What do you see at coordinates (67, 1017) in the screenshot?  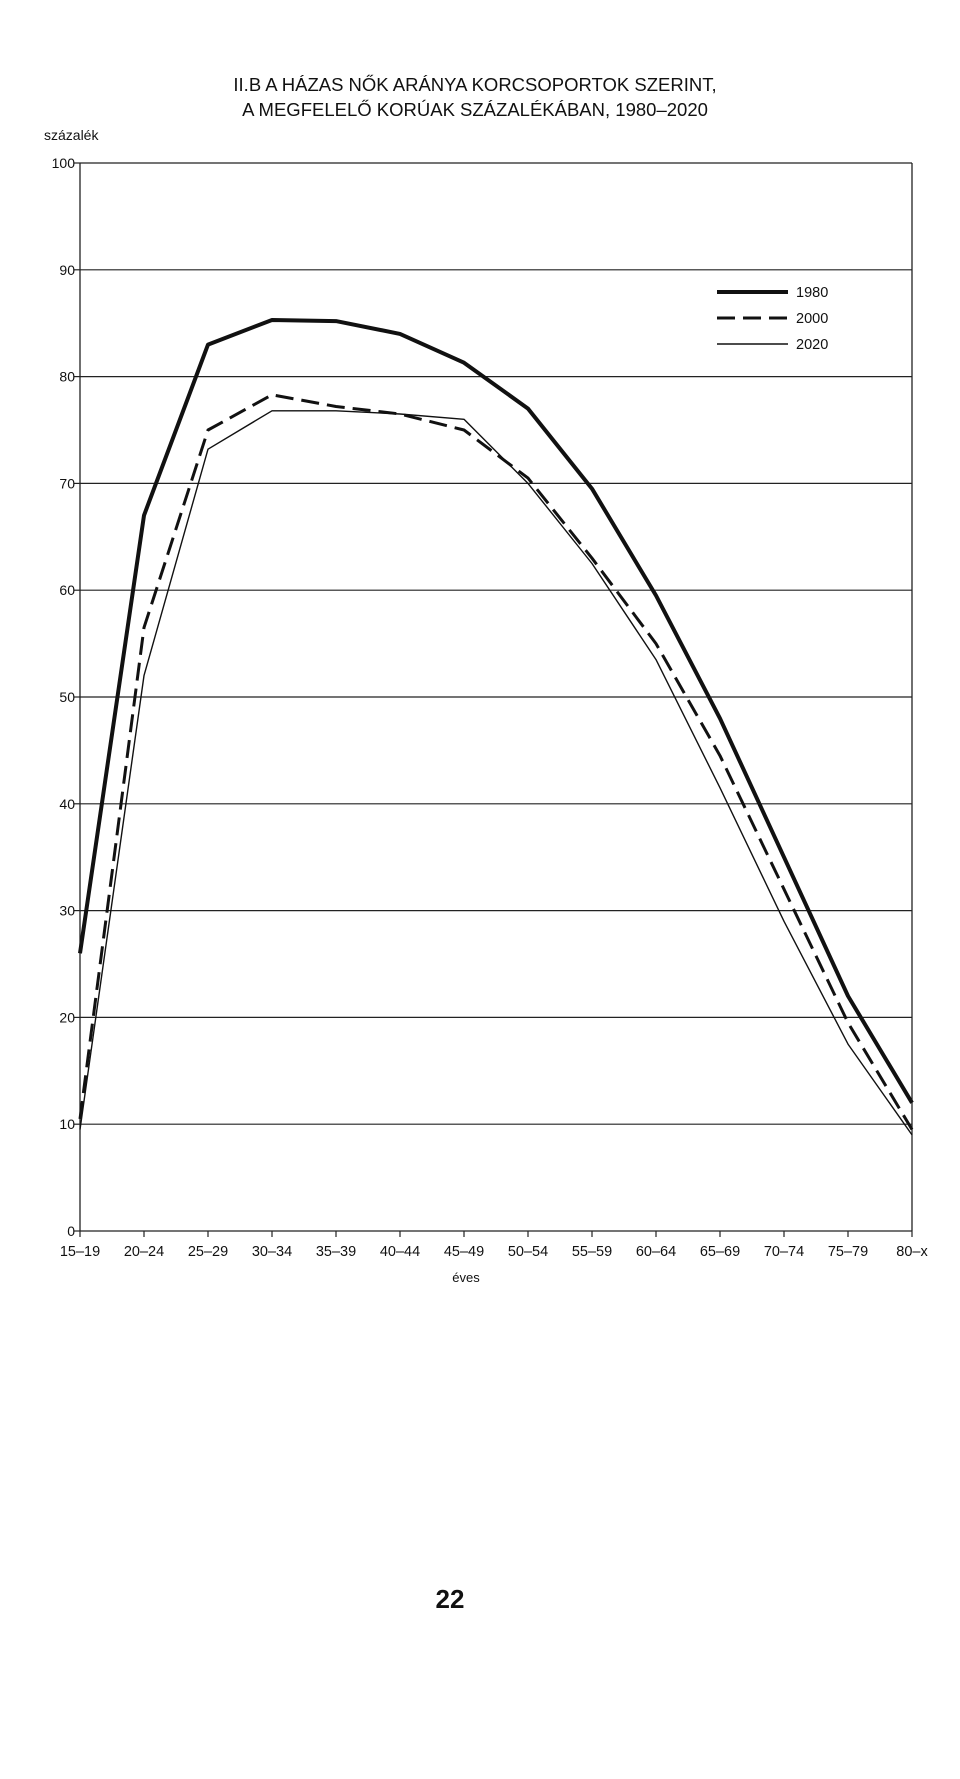 I see `y-tick-label-20: 20` at bounding box center [67, 1017].